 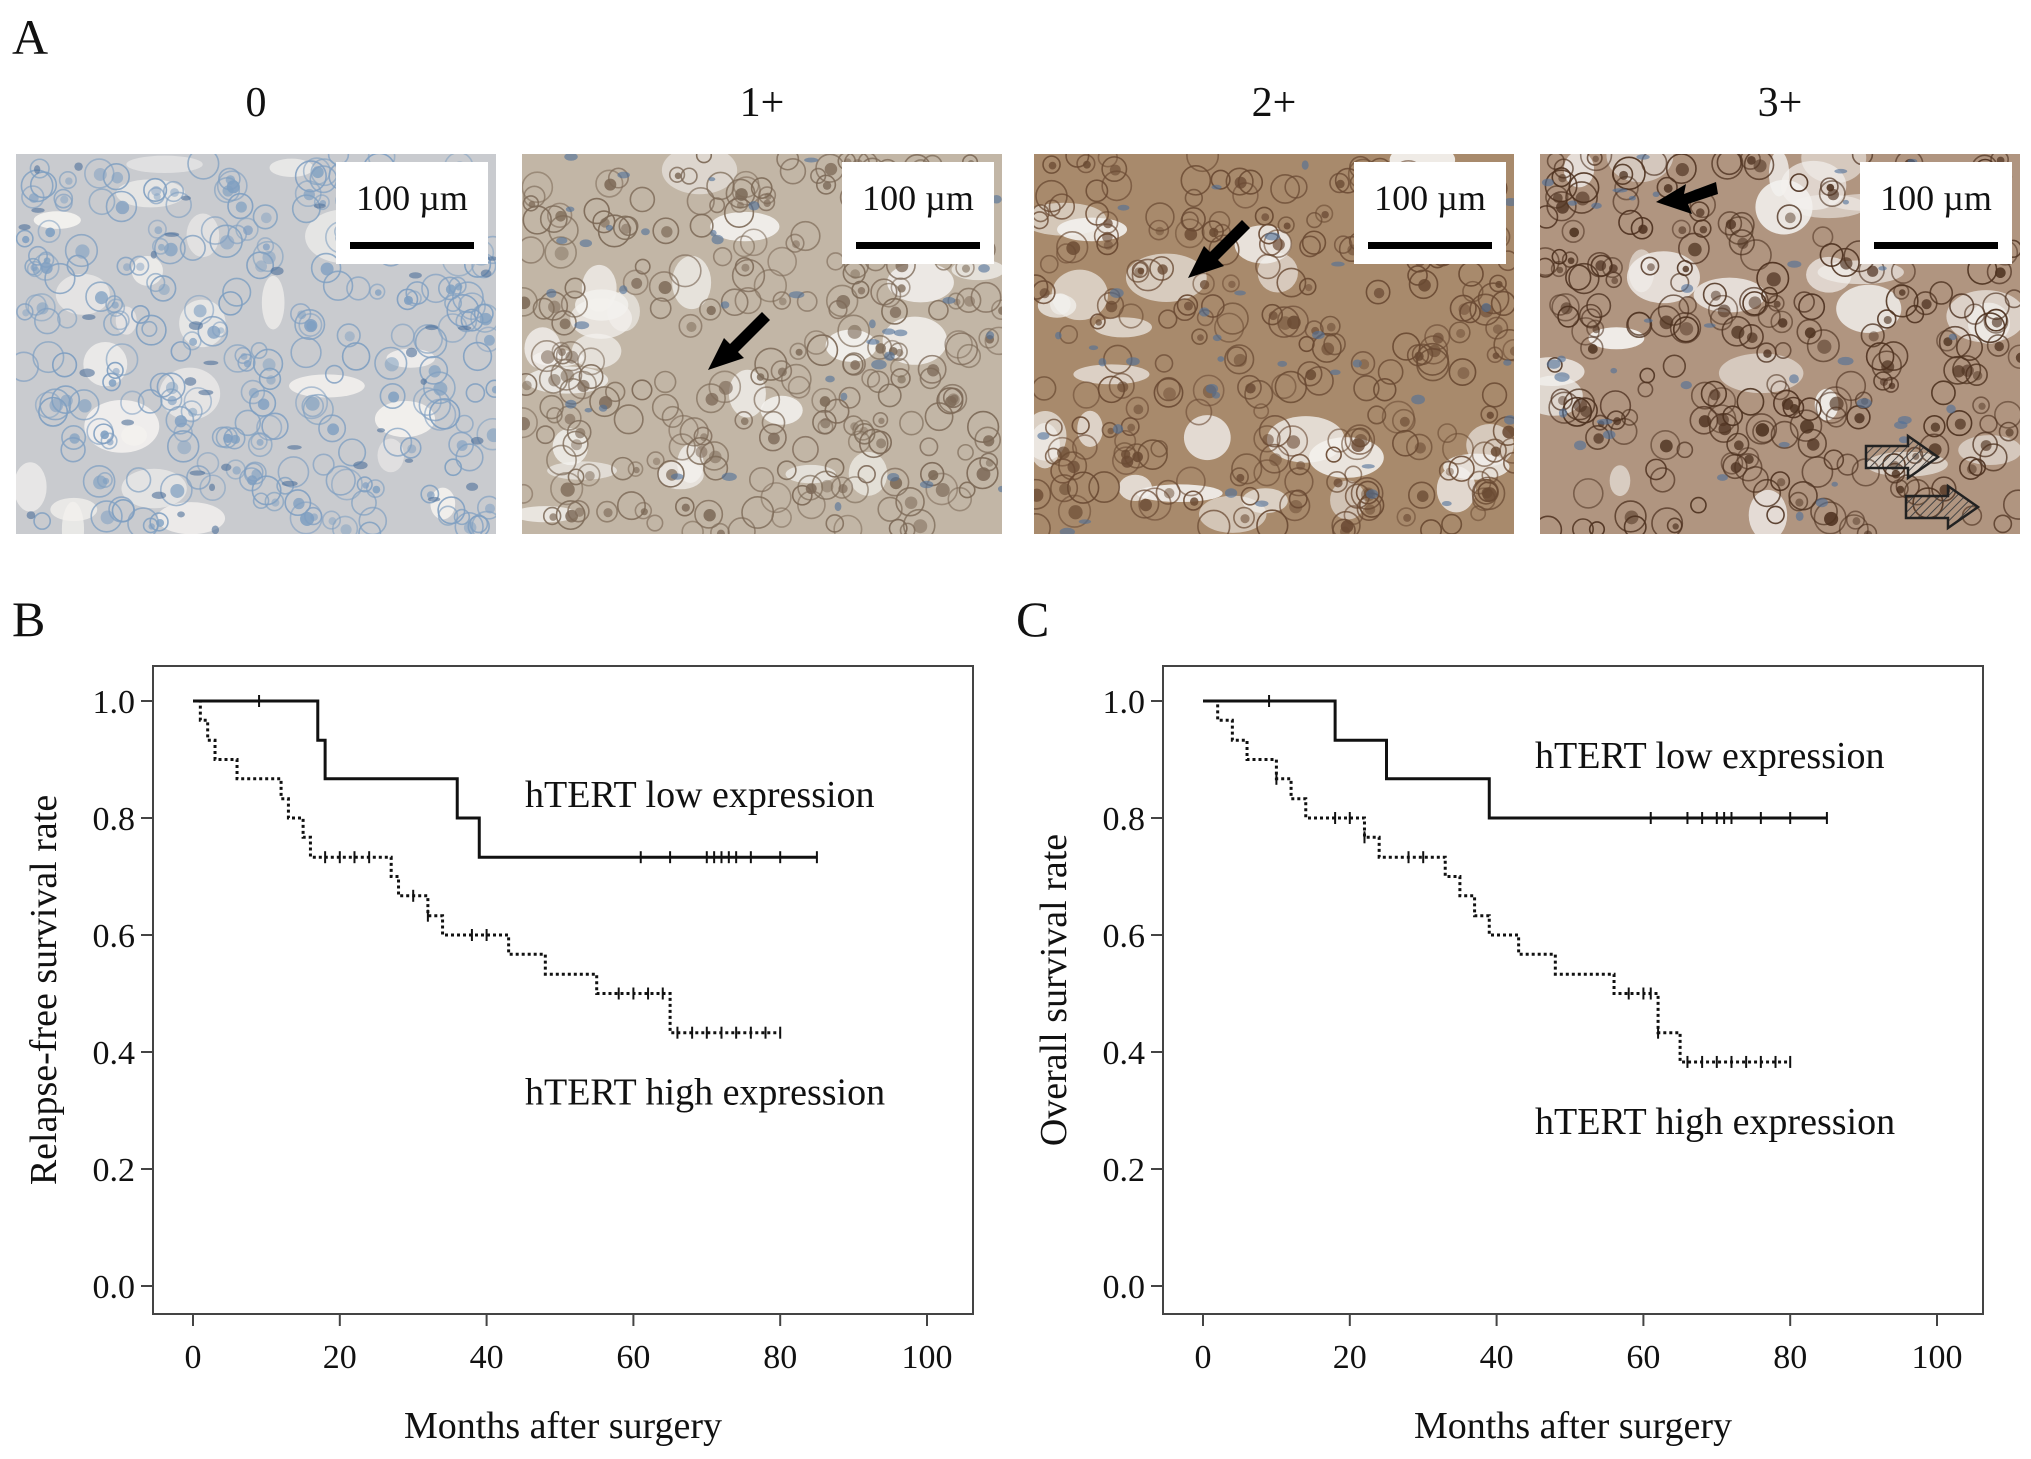 I want to click on micrograph-0: 100 µm, so click(x=256, y=344).